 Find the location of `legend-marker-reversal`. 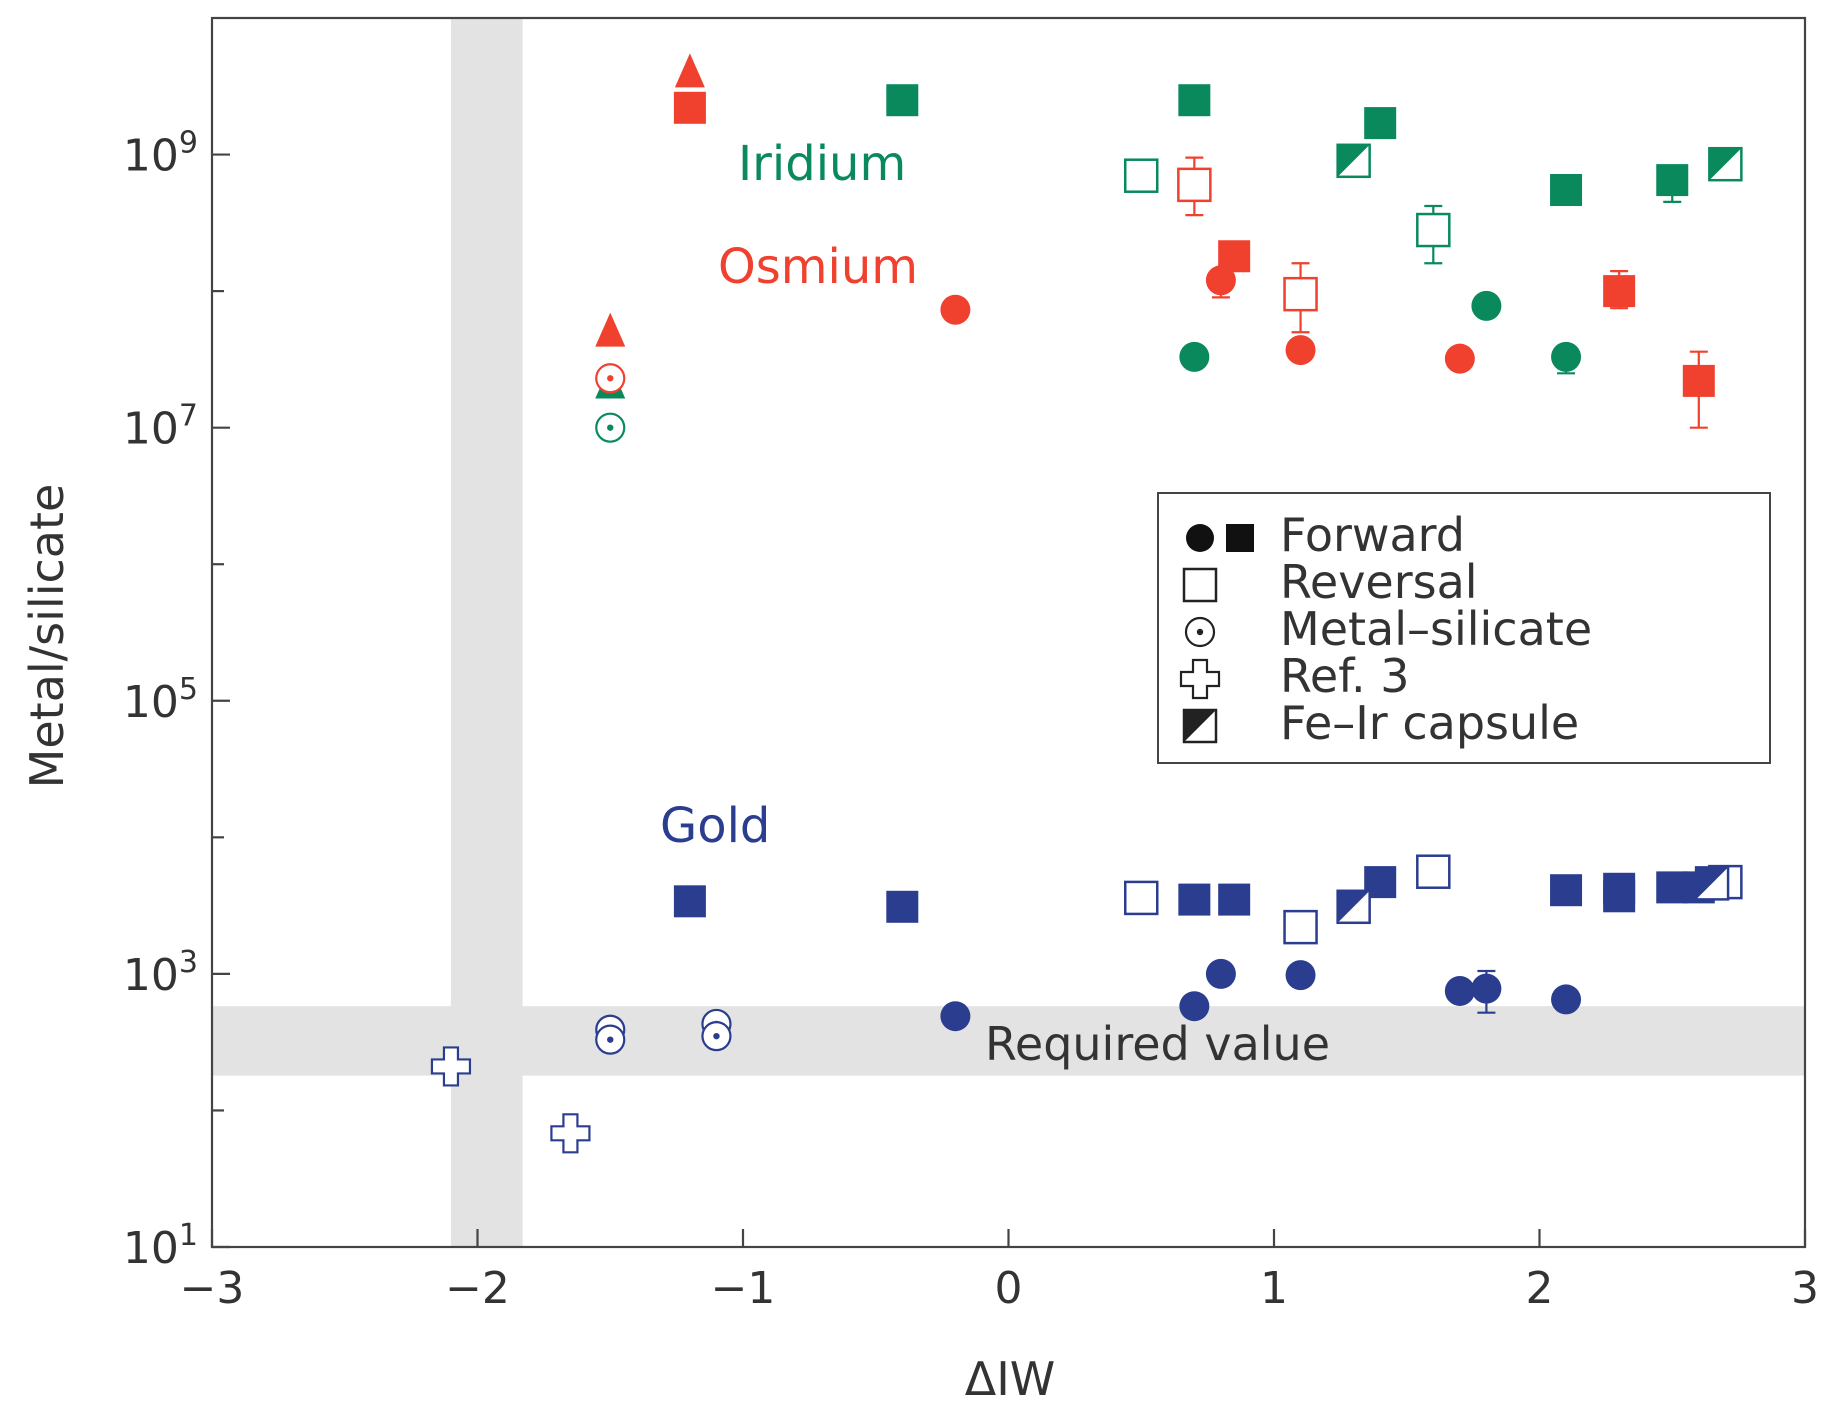

legend-marker-reversal is located at coordinates (1200, 585).